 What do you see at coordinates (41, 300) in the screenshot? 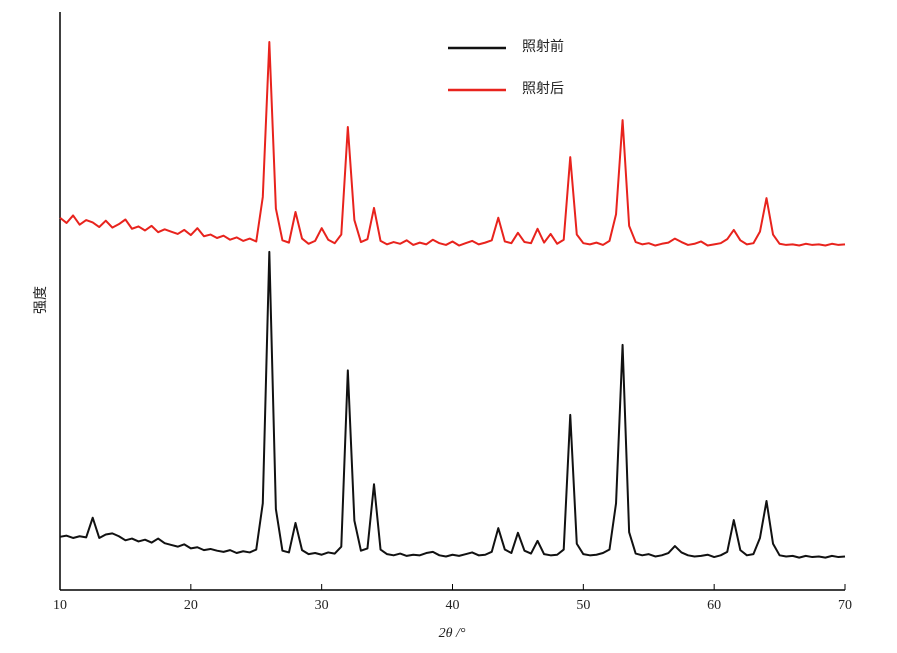
I see `y-axis-label: 强度` at bounding box center [41, 300].